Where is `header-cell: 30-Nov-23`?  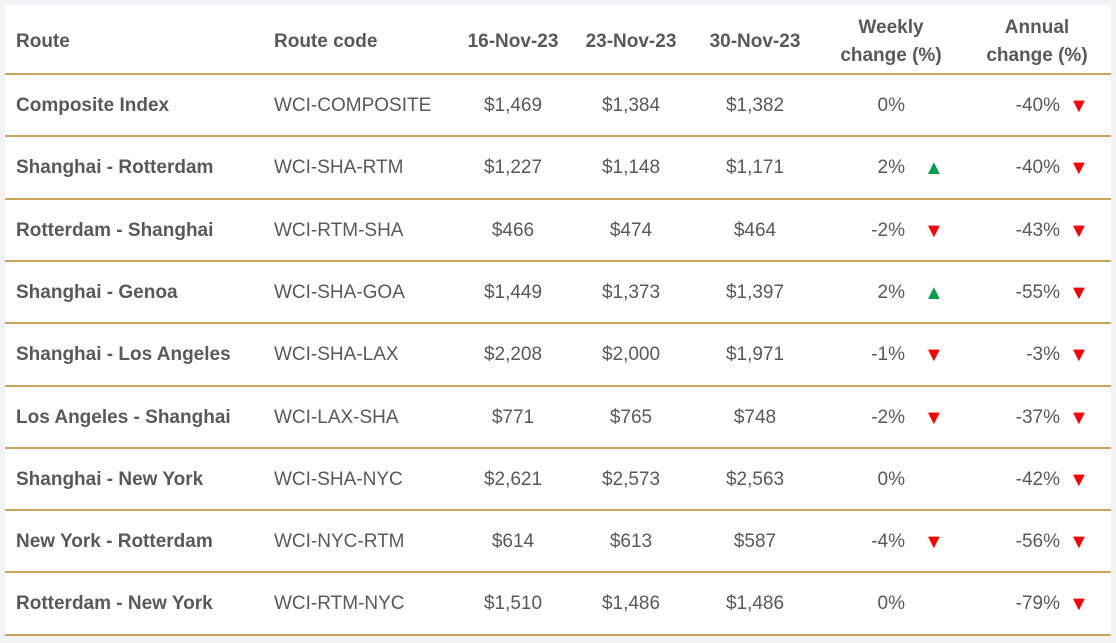 header-cell: 30-Nov-23 is located at coordinates (755, 41).